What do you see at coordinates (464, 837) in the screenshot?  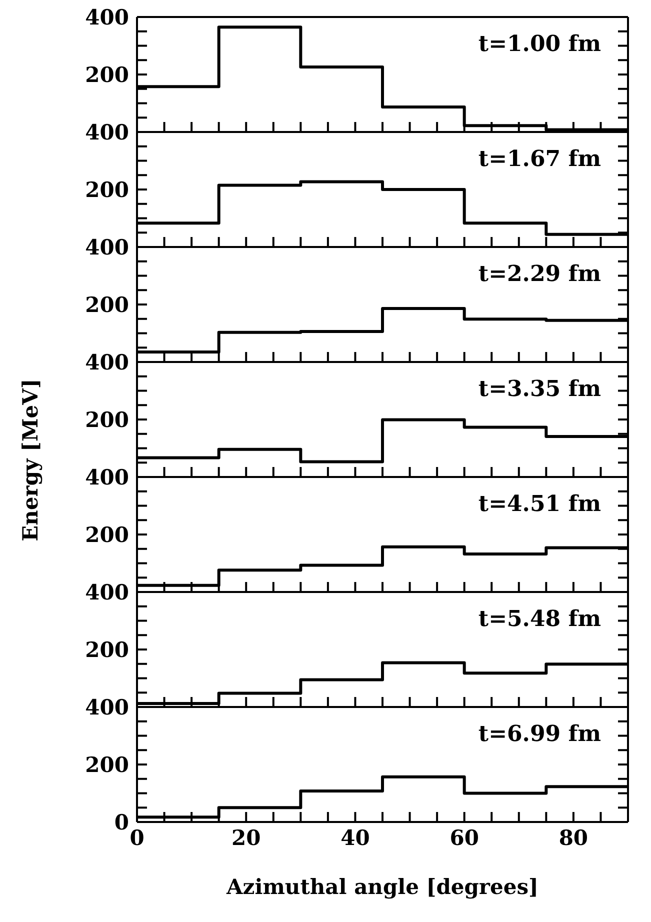 I see `x-tick-label: 60` at bounding box center [464, 837].